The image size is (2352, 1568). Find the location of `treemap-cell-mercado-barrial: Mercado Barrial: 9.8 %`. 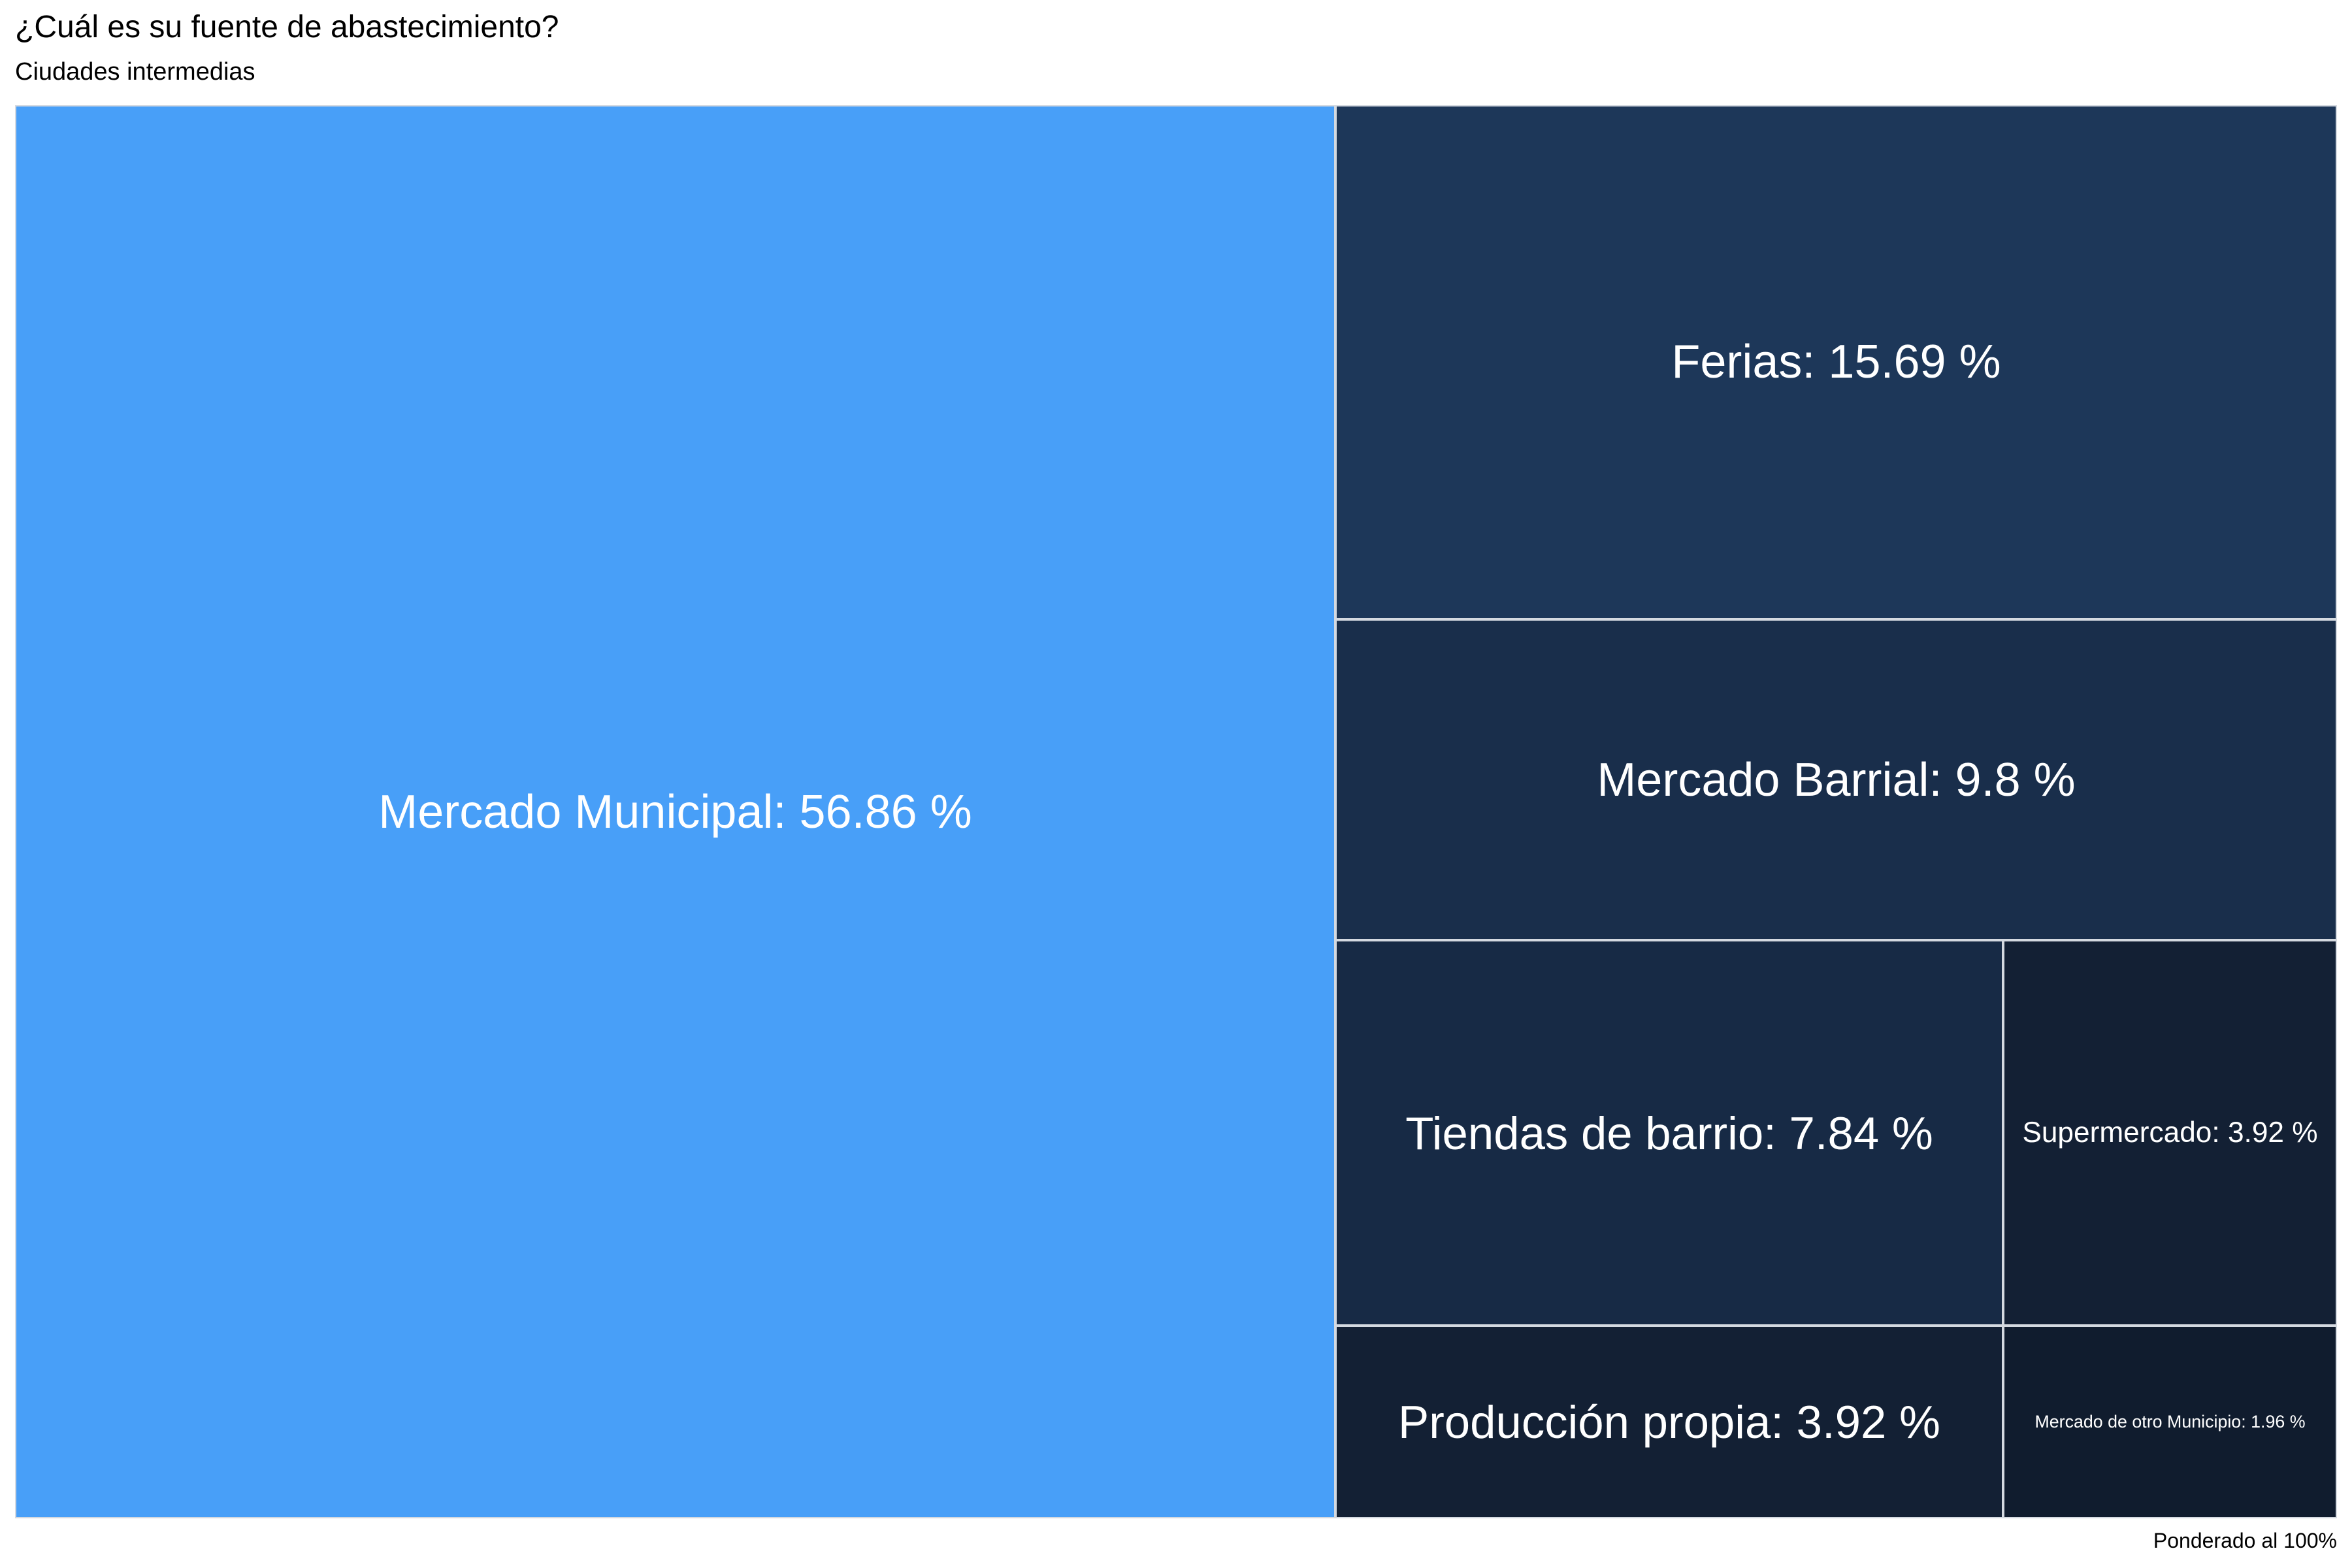

treemap-cell-mercado-barrial: Mercado Barrial: 9.8 % is located at coordinates (1836, 780).